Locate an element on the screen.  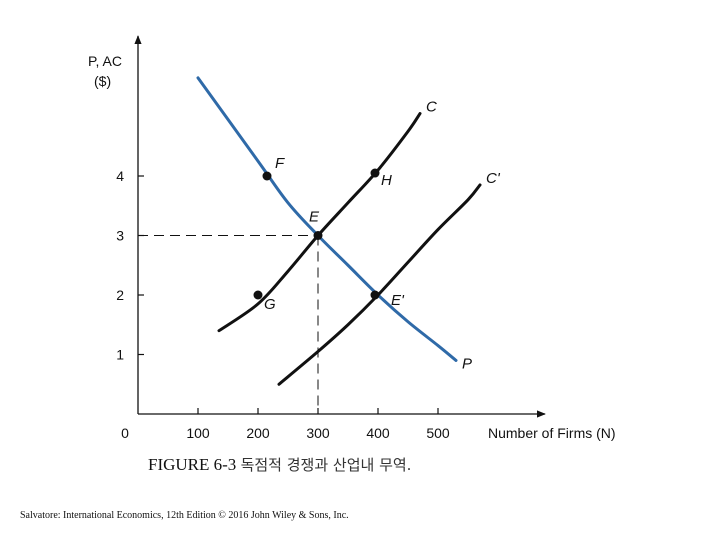
x-tick-label: 400 is located at coordinates (378, 433).